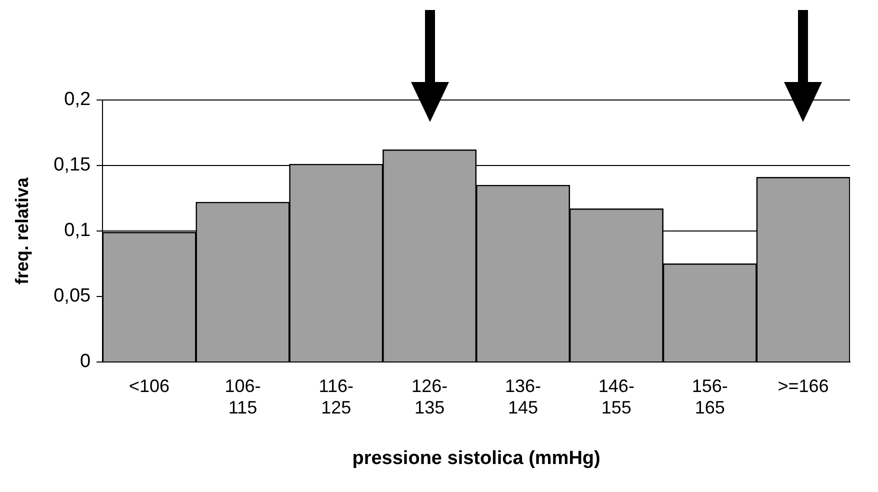 This screenshot has width=878, height=492. Describe the element at coordinates (22, 230) in the screenshot. I see `y-axis-title: freq. relativa` at that location.